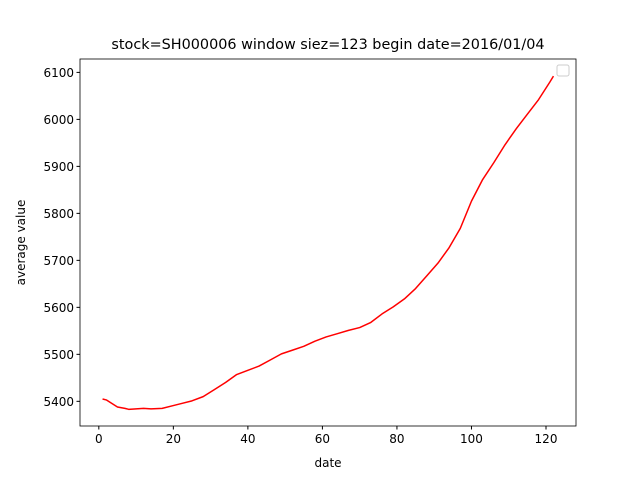  I want to click on x-axis-label: date, so click(327, 463).